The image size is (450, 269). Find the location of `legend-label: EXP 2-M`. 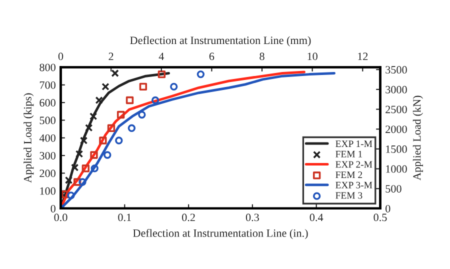

legend-label: EXP 2-M is located at coordinates (354, 164).